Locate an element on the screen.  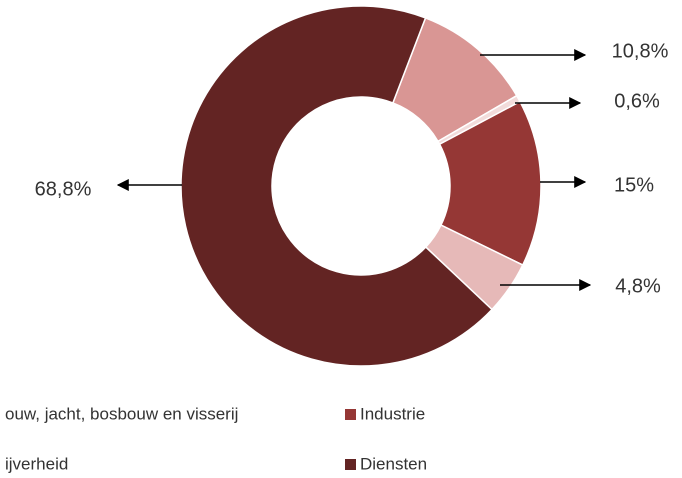
legend-label: ouw, jacht, bosbouw en visserij is located at coordinates (121, 413).